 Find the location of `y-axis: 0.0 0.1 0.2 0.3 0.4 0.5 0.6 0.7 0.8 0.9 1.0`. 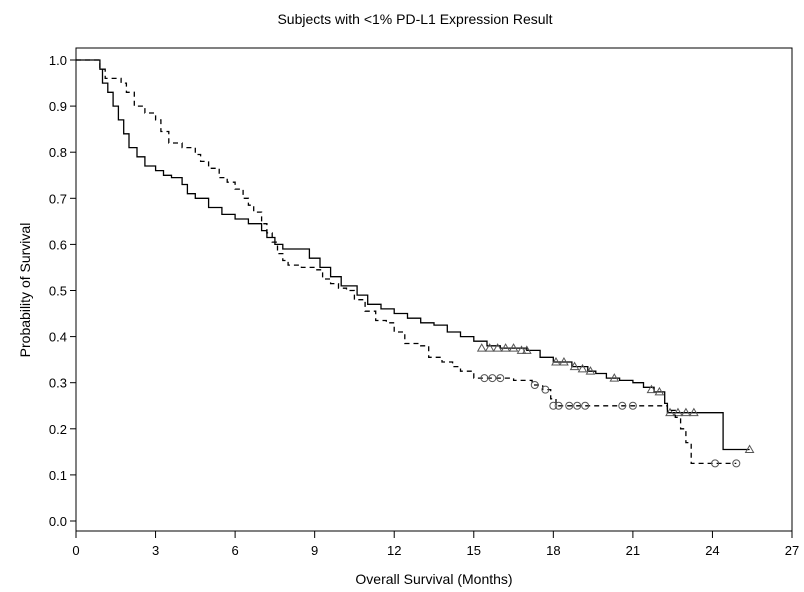

y-axis: 0.0 0.1 0.2 0.3 0.4 0.5 0.6 0.7 0.8 0.9 1.0 is located at coordinates (62, 291).